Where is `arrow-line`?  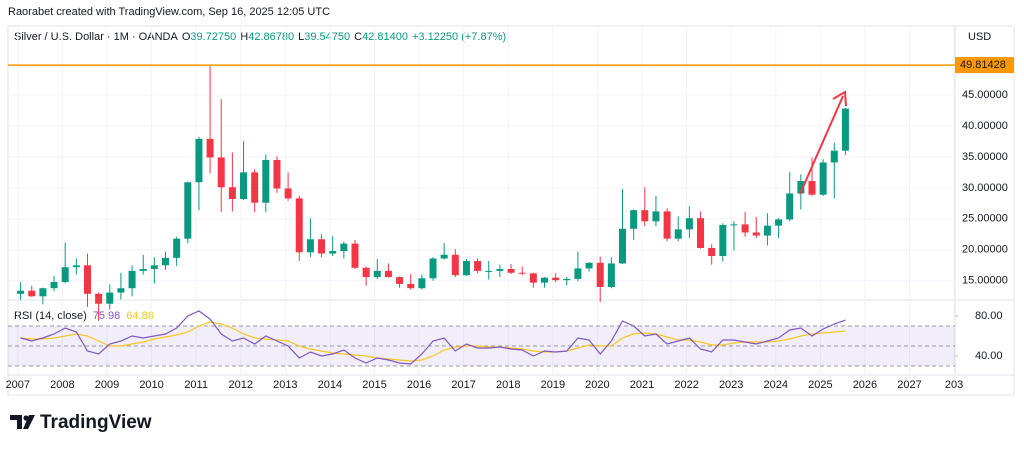
arrow-line is located at coordinates (821, 145).